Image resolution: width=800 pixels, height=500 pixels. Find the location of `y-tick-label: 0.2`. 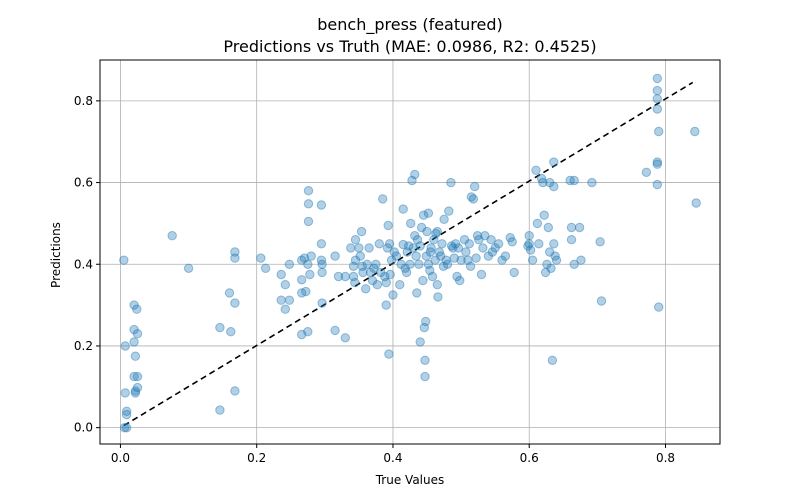

y-tick-label: 0.2 is located at coordinates (83, 346).